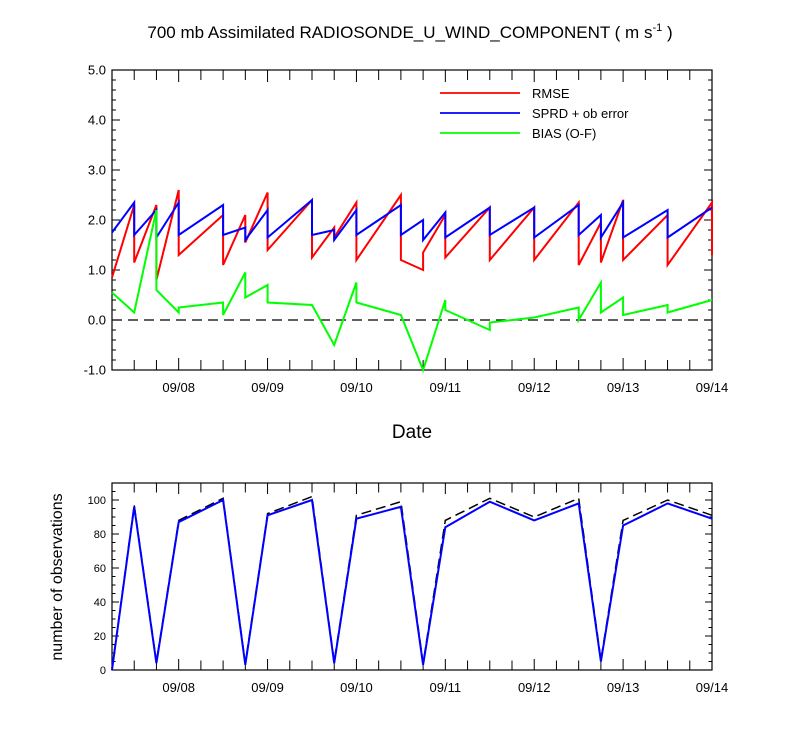 The image size is (800, 750). What do you see at coordinates (95, 370) in the screenshot?
I see `top-y-tick-label: -1.0` at bounding box center [95, 370].